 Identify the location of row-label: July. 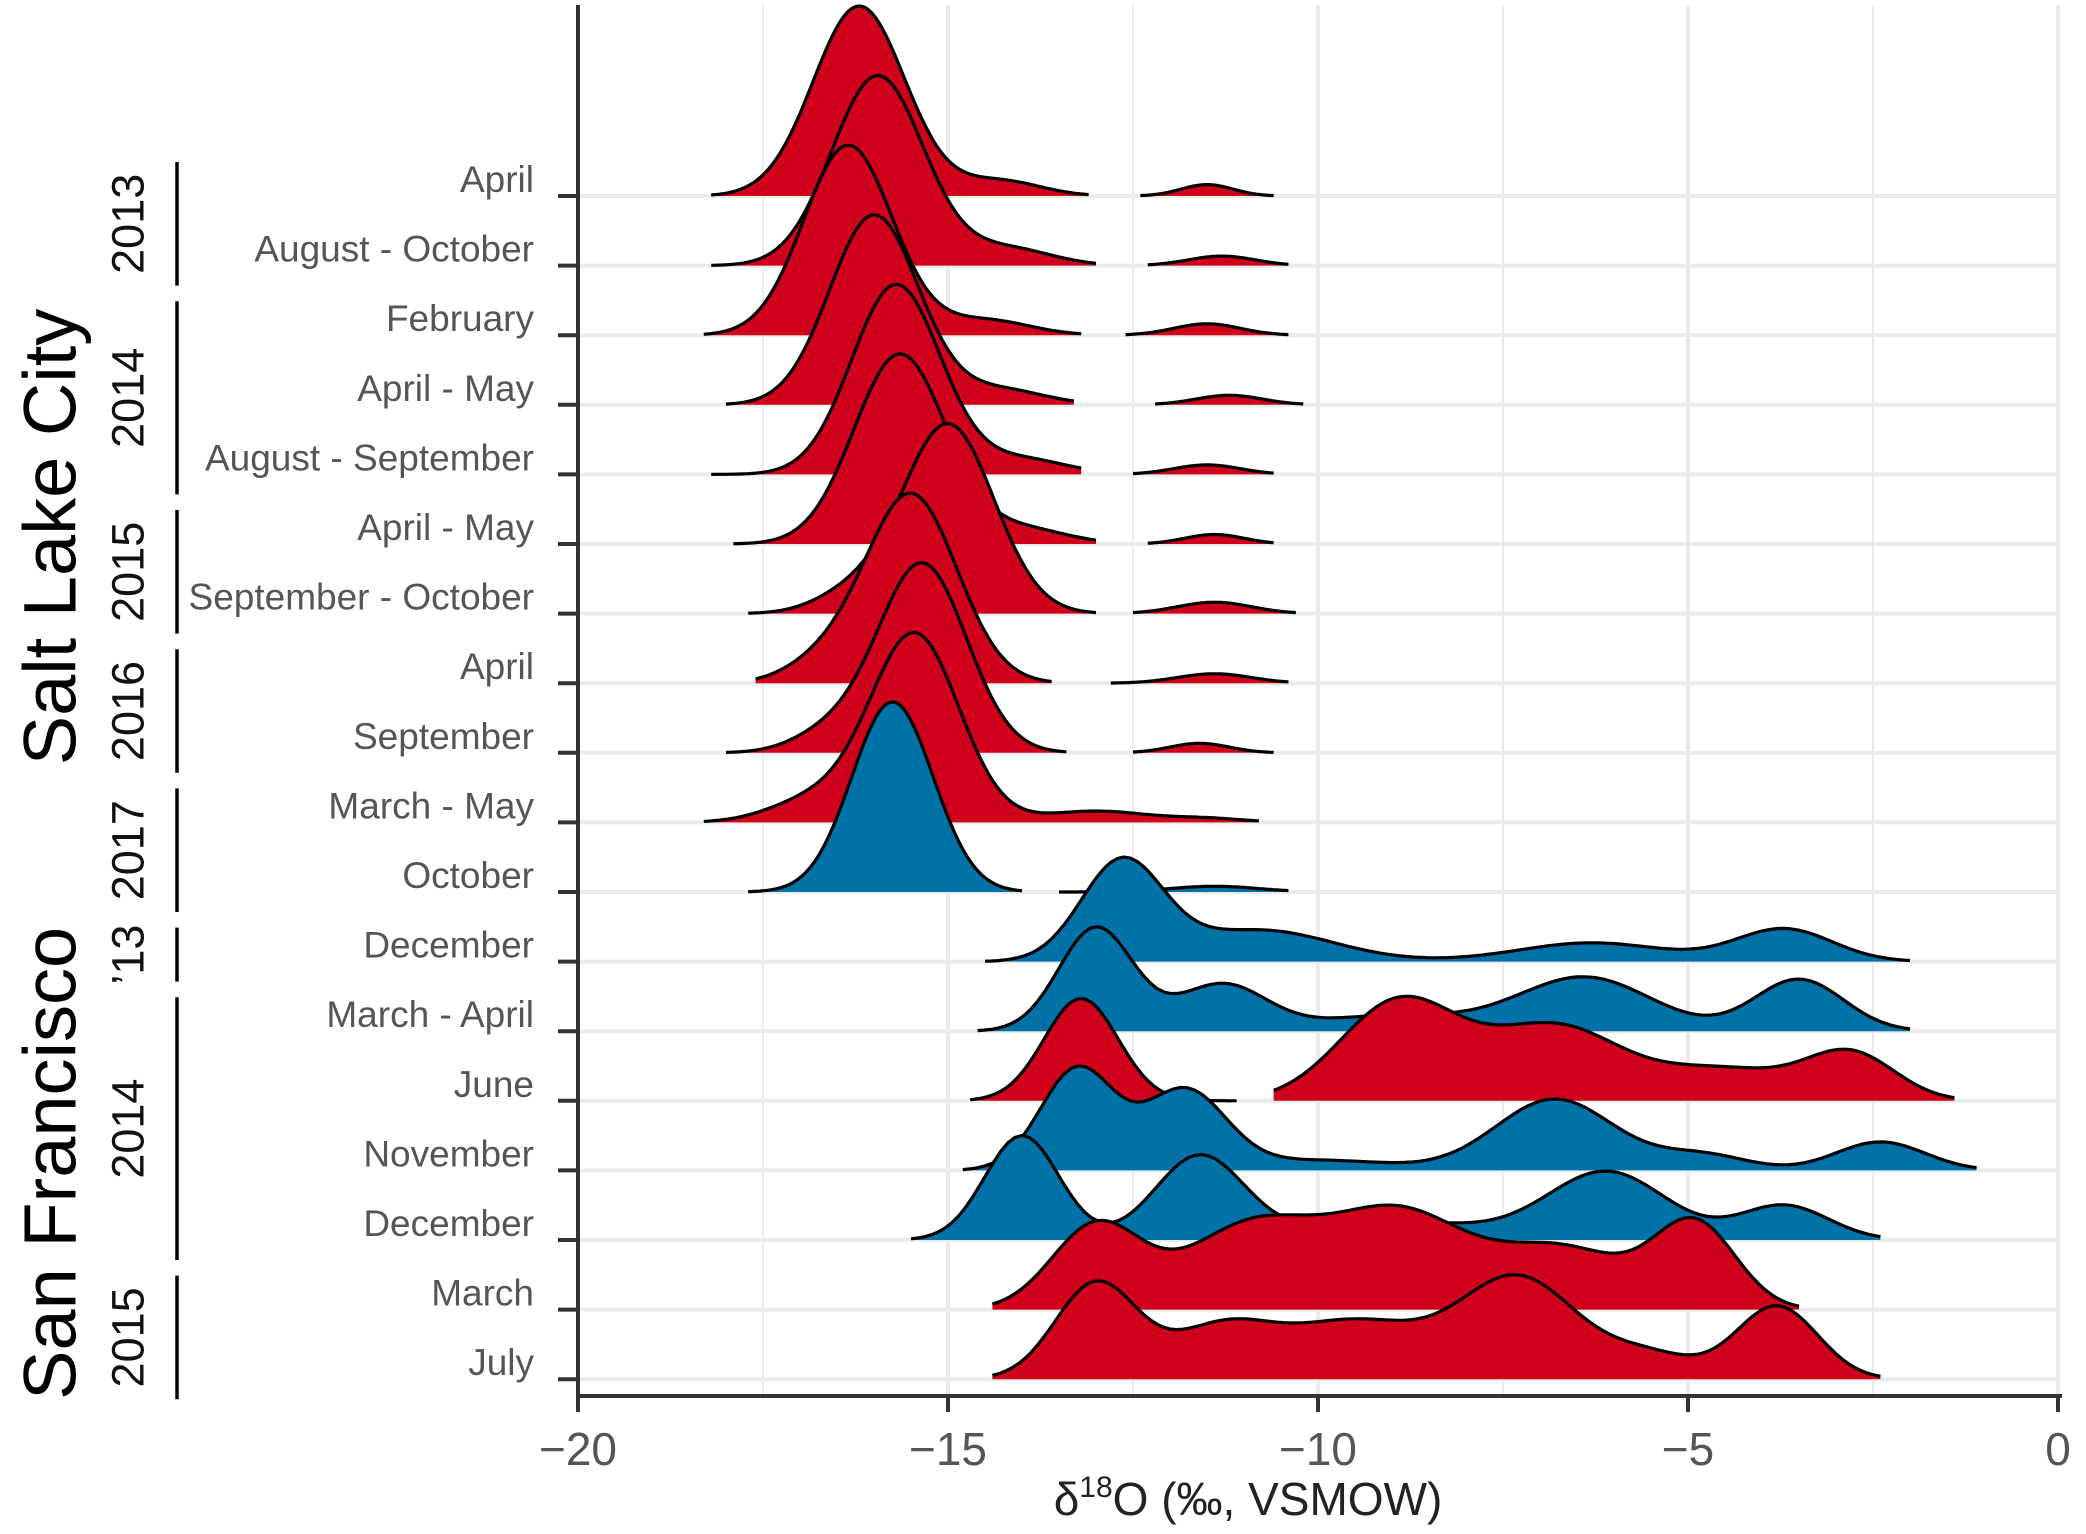
(501, 1362).